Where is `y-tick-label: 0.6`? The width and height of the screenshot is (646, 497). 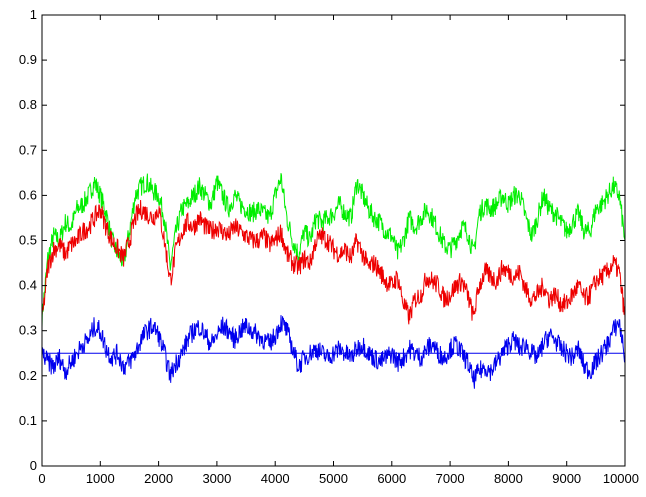
y-tick-label: 0.6 is located at coordinates (28, 194).